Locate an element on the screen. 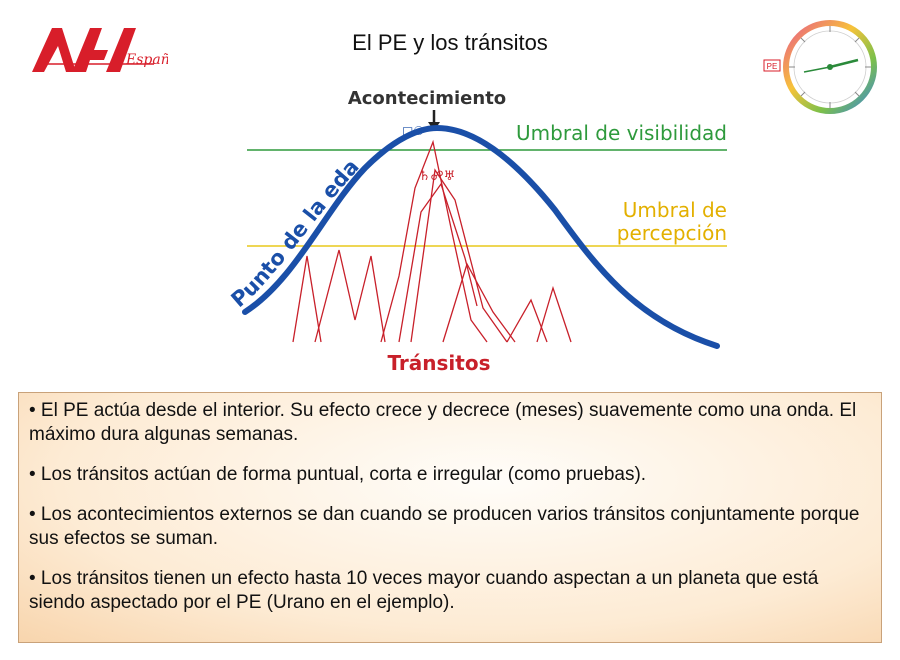  svg-text: Punto de la edad is located at coordinates (289, 196).